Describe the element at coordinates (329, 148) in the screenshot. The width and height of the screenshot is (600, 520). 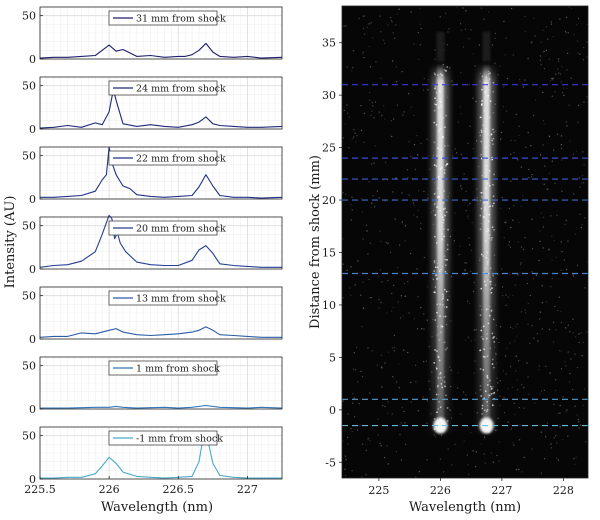
I see `y-tick-label: 25` at that location.